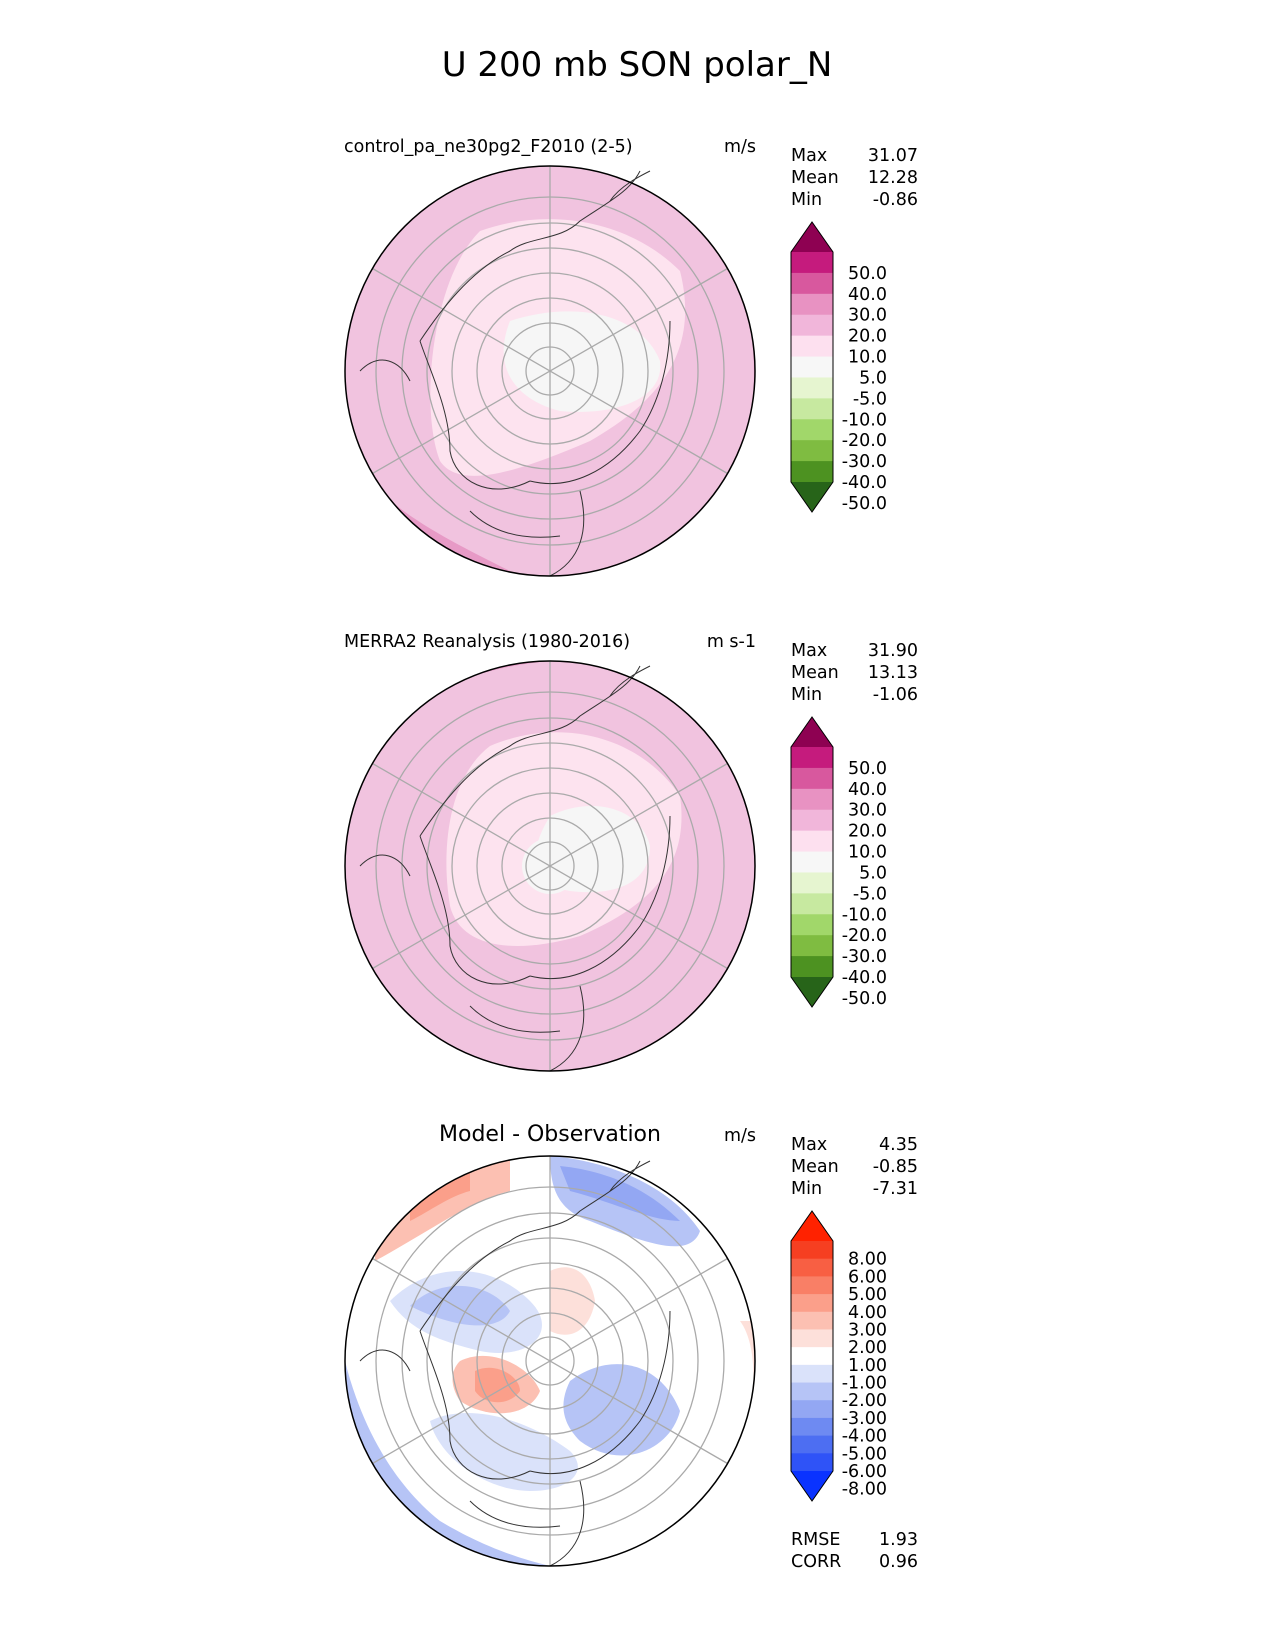 Image resolution: width=1275 pixels, height=1650 pixels. What do you see at coordinates (867, 1330) in the screenshot?
I see `colorbar-tick-label: 3.00` at bounding box center [867, 1330].